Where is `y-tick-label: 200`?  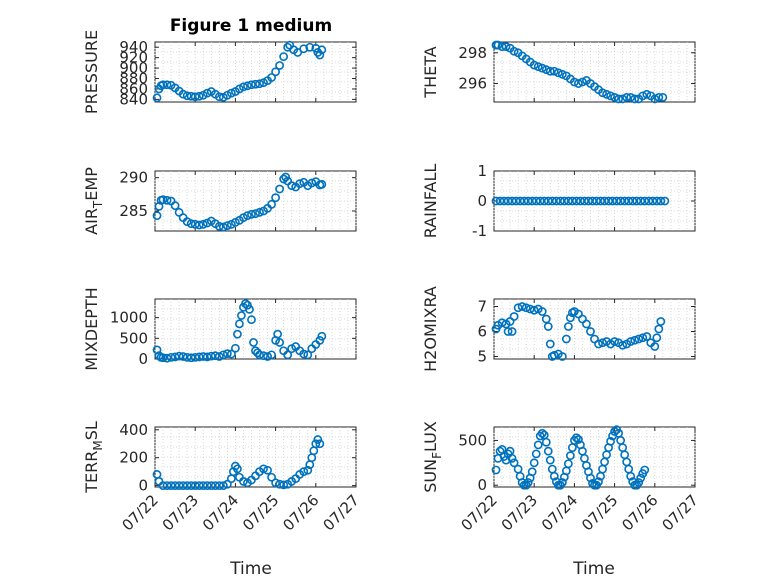 y-tick-label: 200 is located at coordinates (133, 458).